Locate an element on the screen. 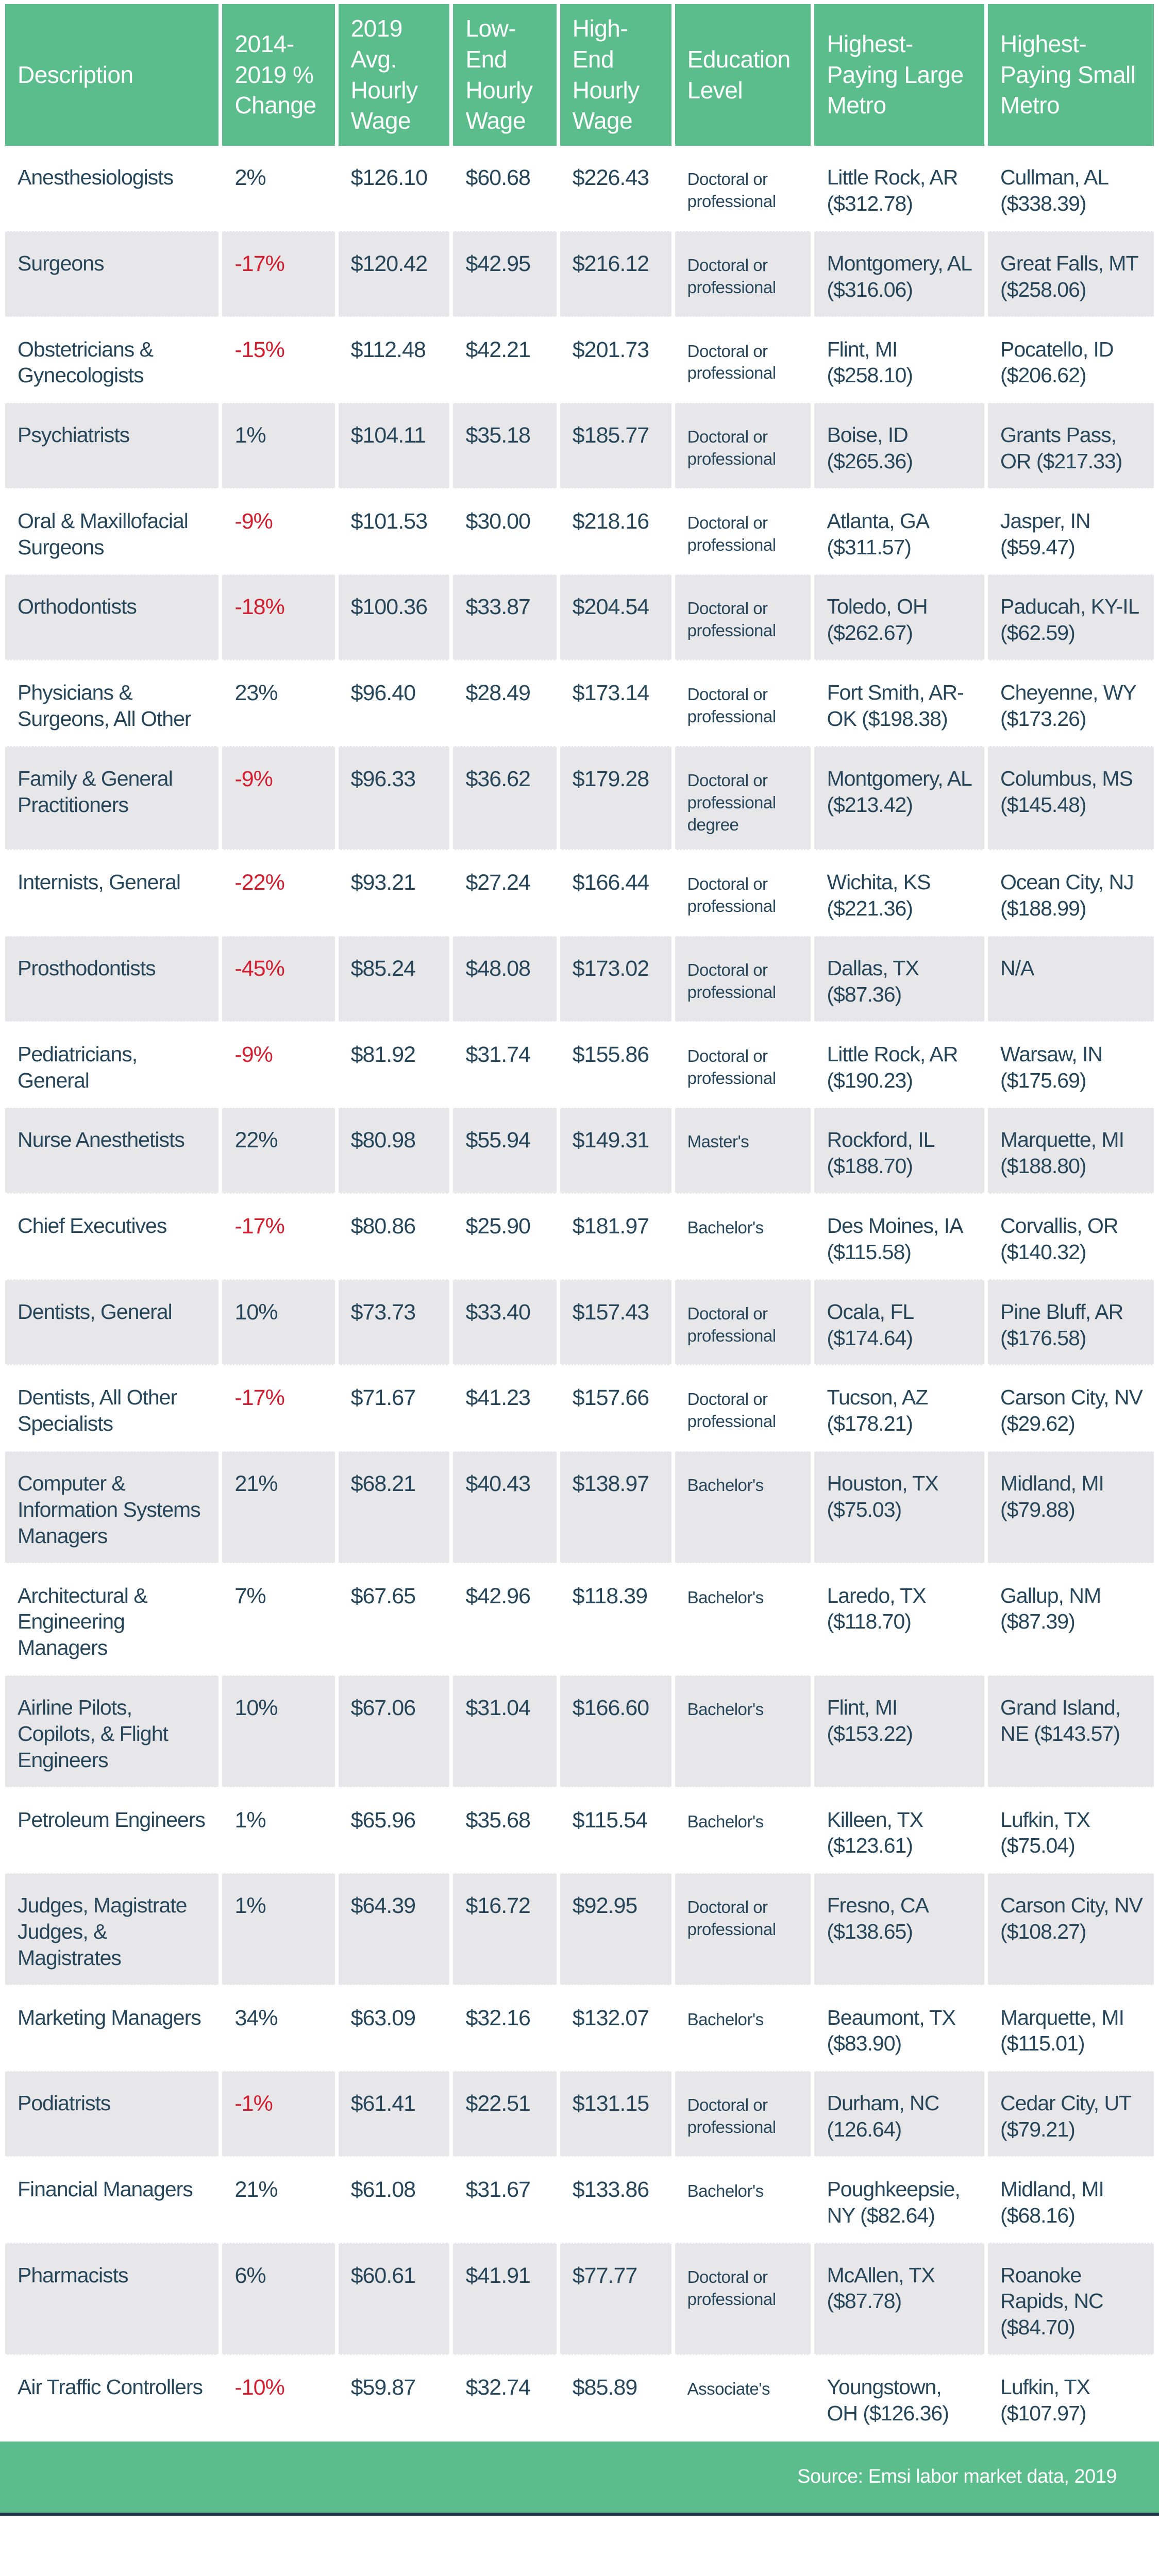 The image size is (1159, 2576). cell-education: Doctoral or professional degree is located at coordinates (744, 799).